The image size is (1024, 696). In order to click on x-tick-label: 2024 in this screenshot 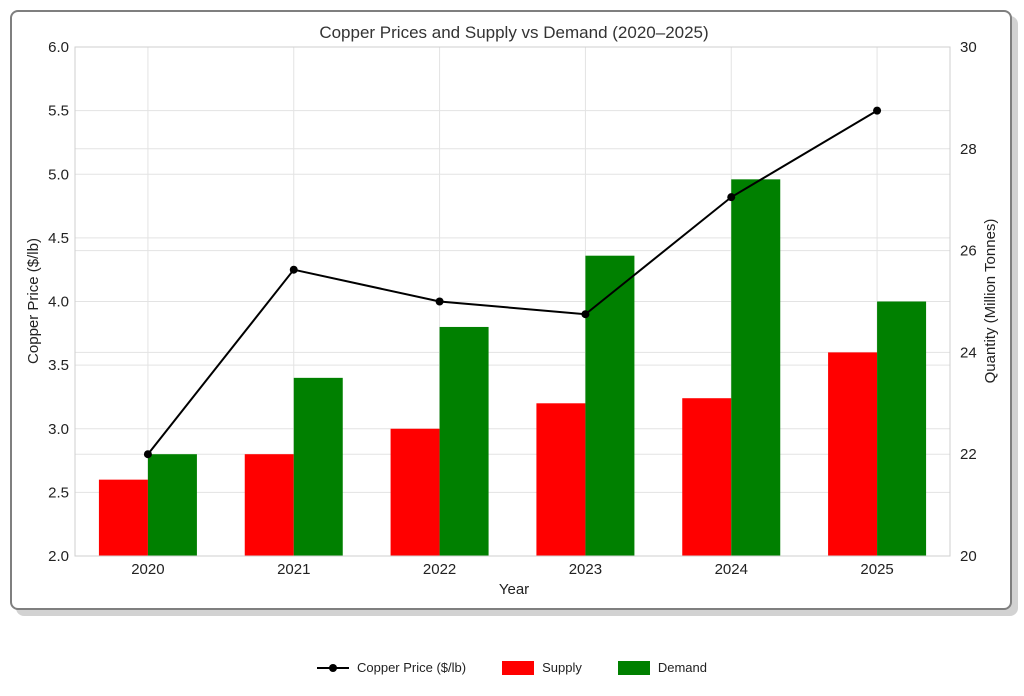, I will do `click(731, 569)`.